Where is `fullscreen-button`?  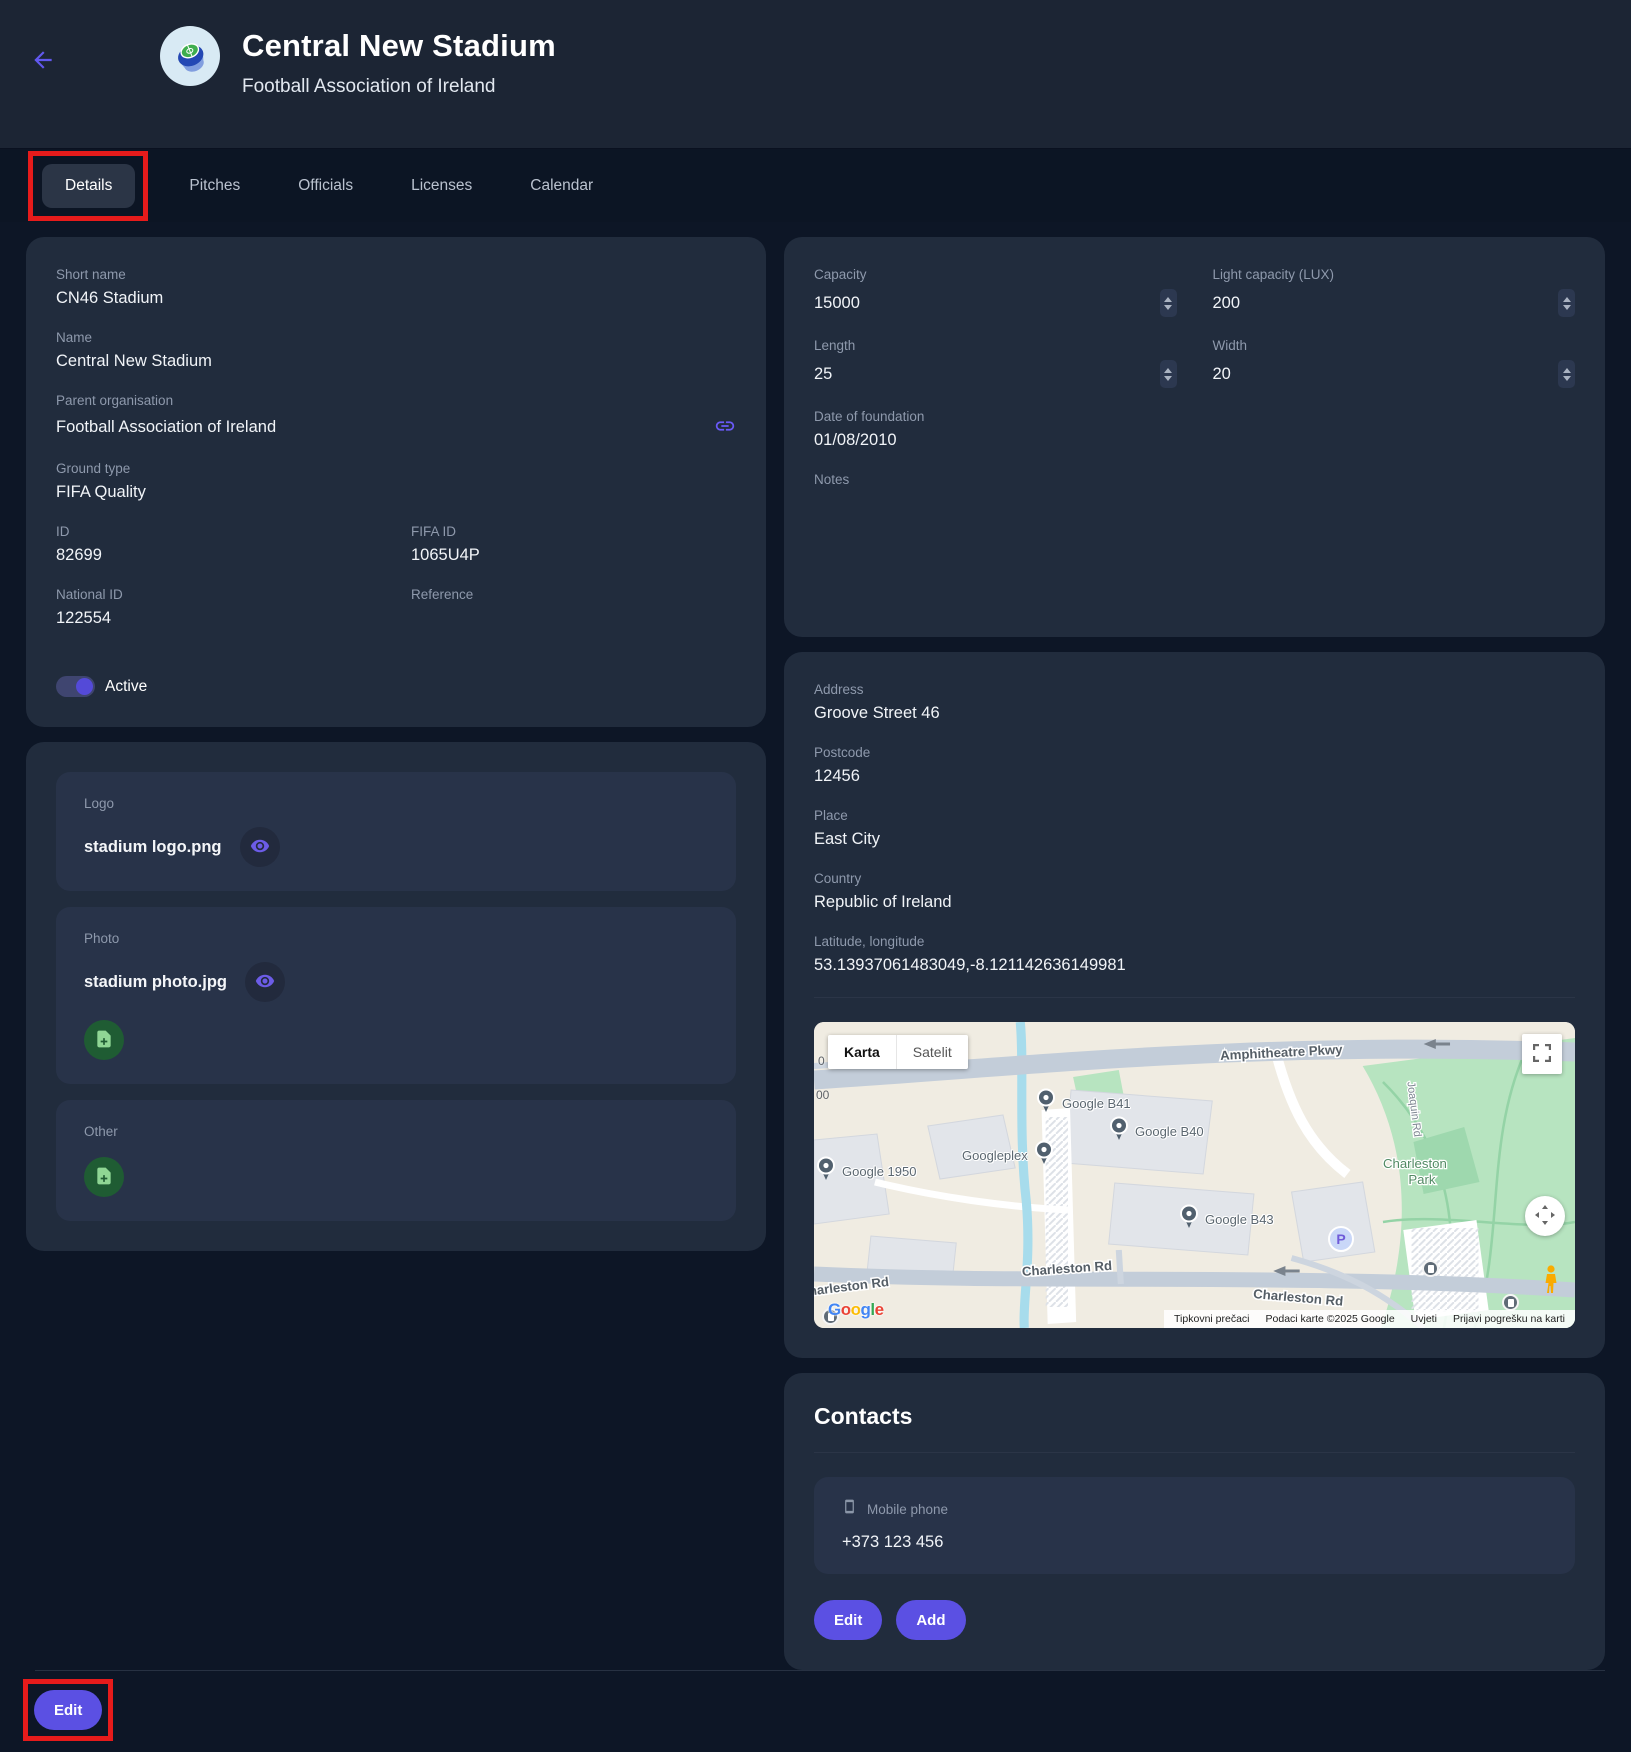 fullscreen-button is located at coordinates (1542, 1054).